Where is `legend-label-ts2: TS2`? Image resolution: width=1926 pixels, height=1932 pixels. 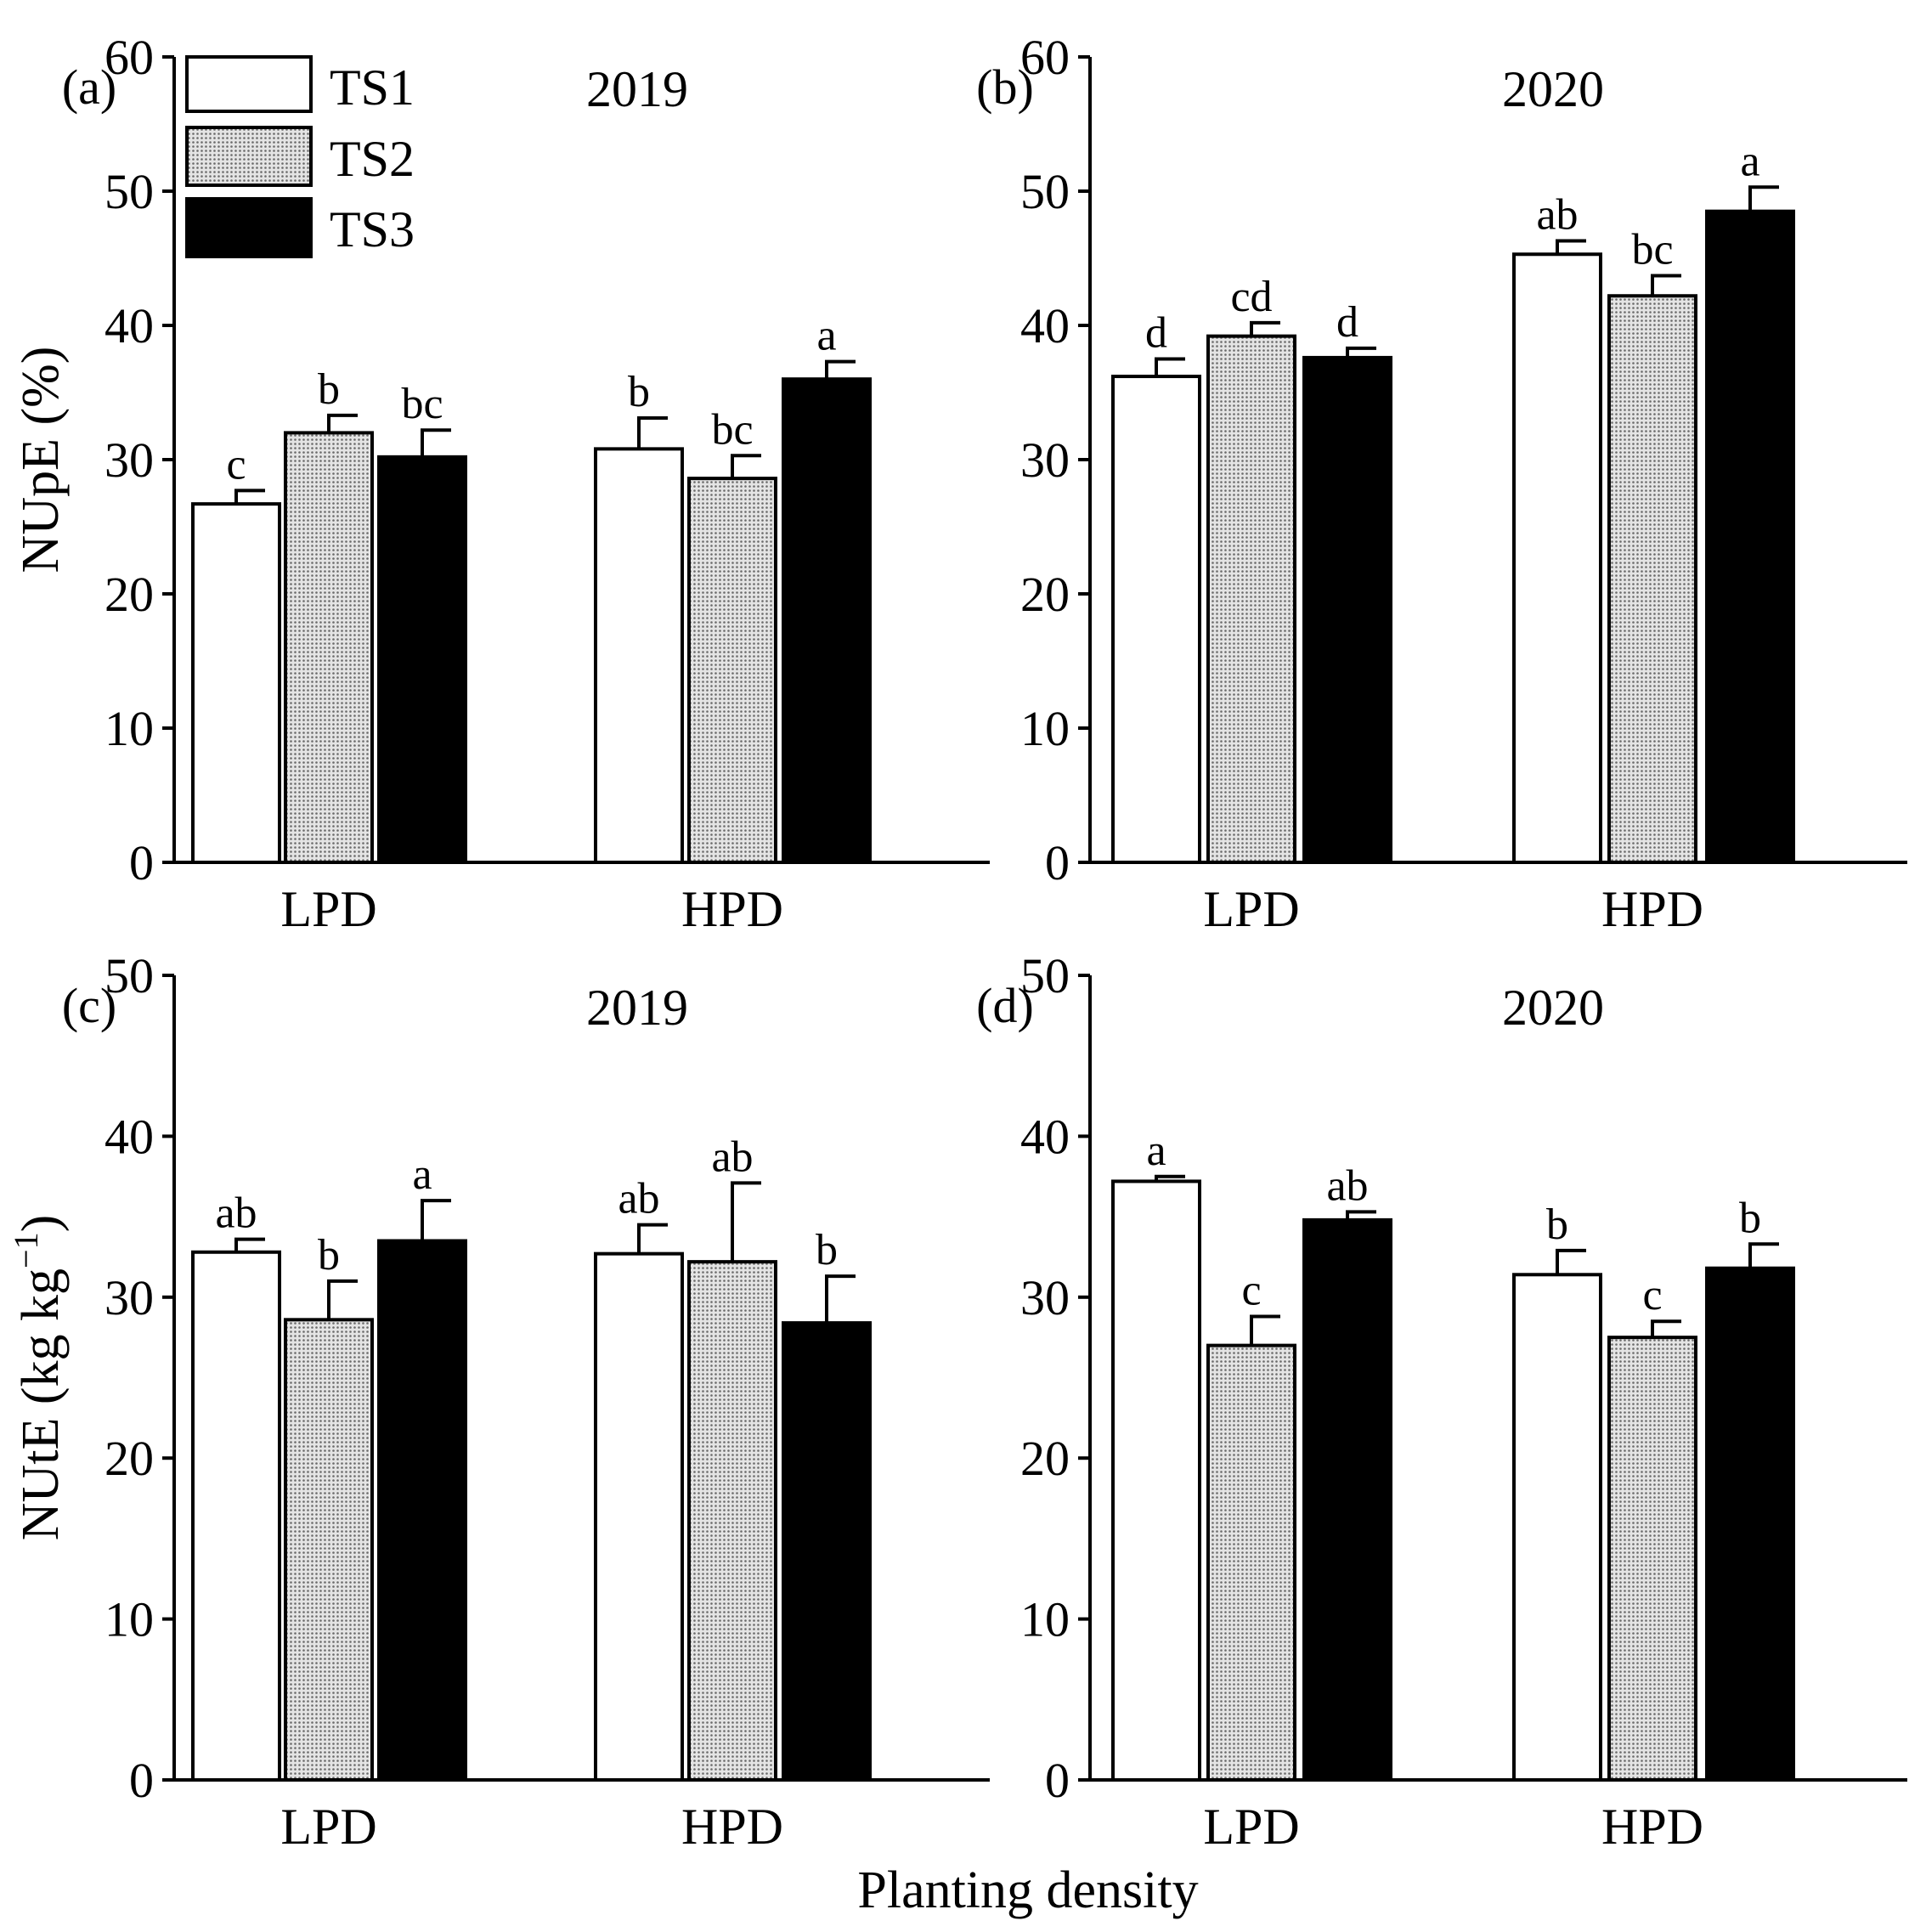 legend-label-ts2: TS2 is located at coordinates (372, 159).